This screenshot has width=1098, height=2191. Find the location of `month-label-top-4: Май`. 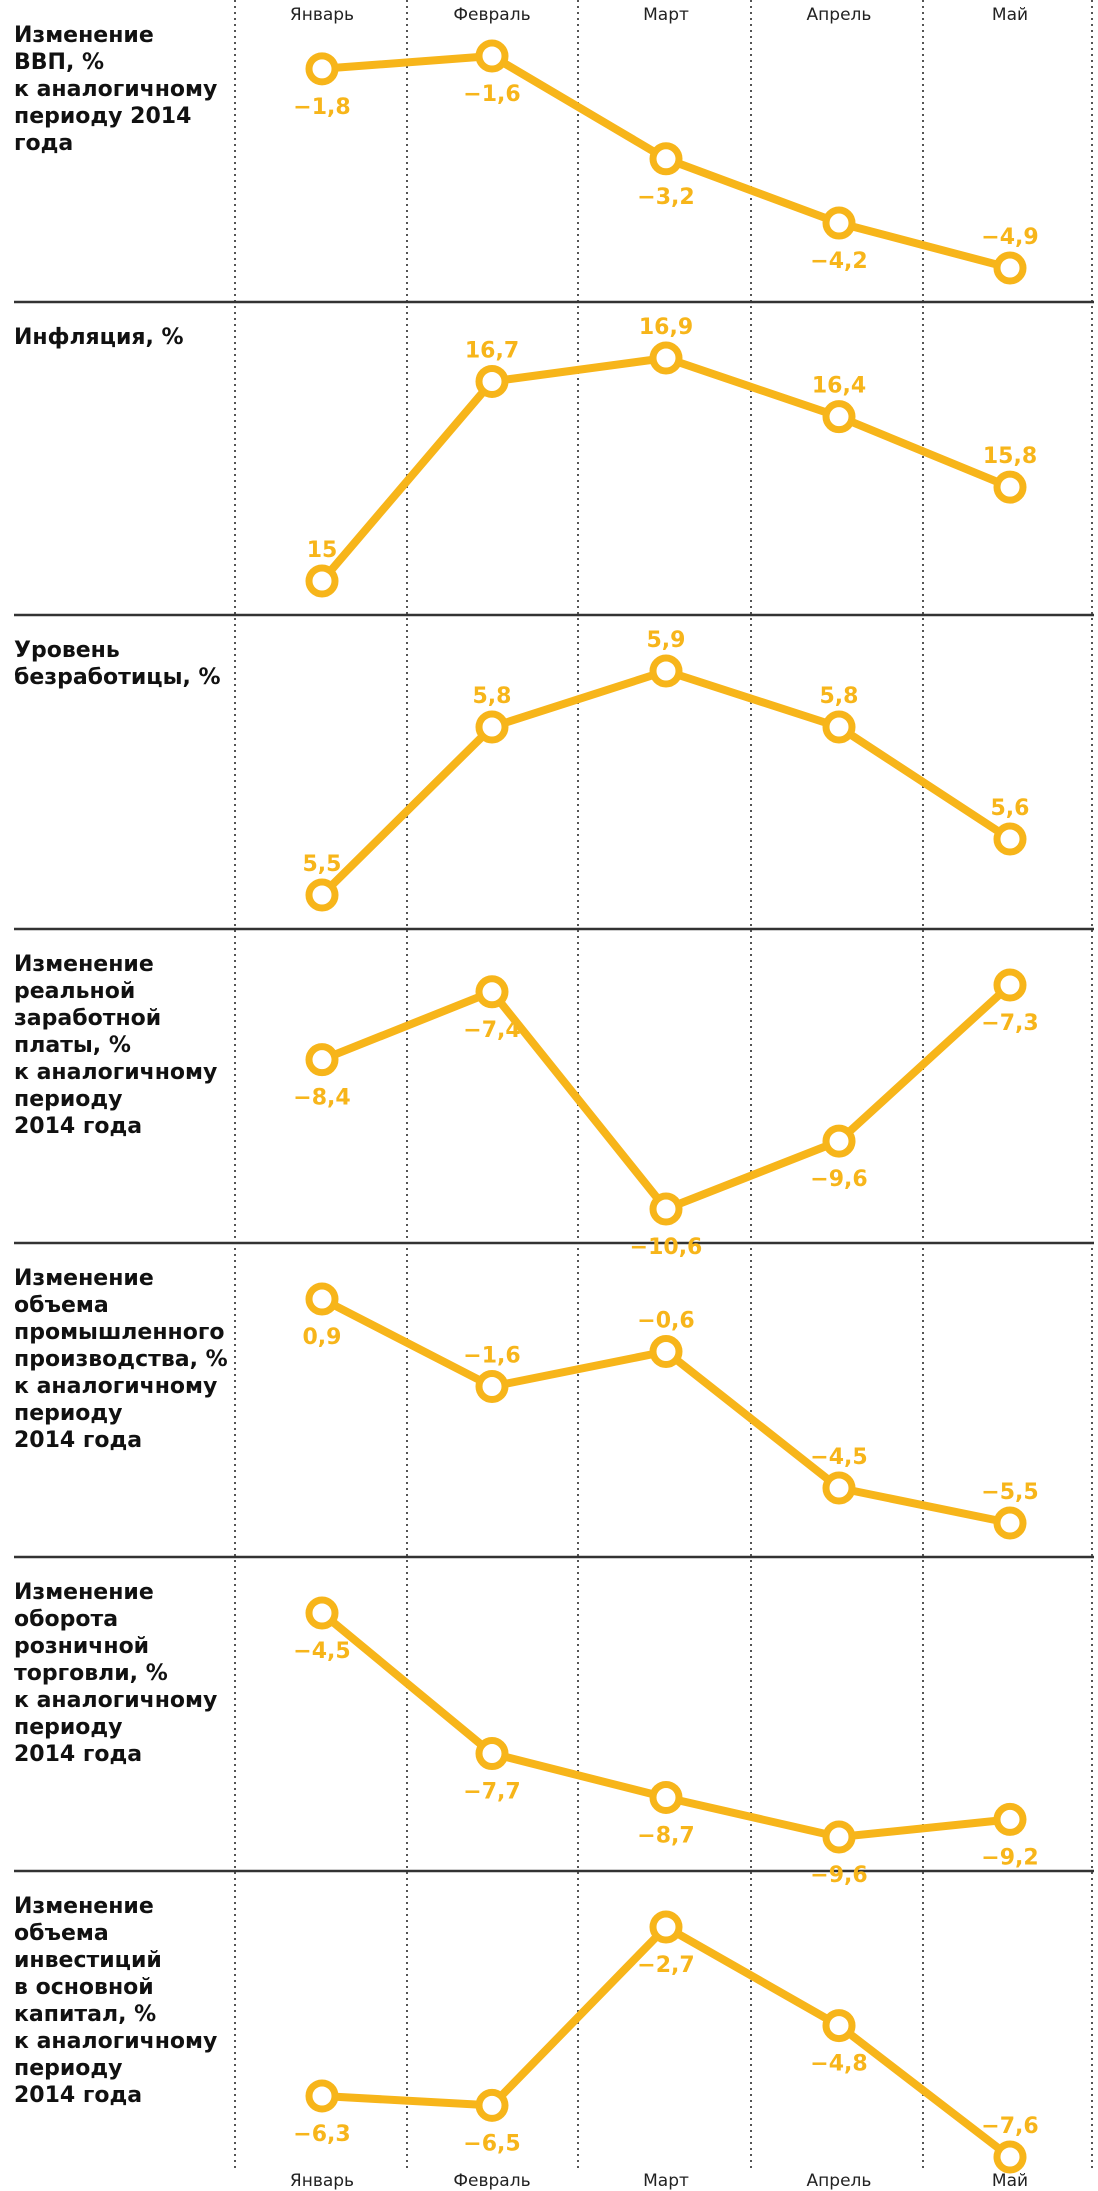

month-label-top-4: Май is located at coordinates (1010, 15).